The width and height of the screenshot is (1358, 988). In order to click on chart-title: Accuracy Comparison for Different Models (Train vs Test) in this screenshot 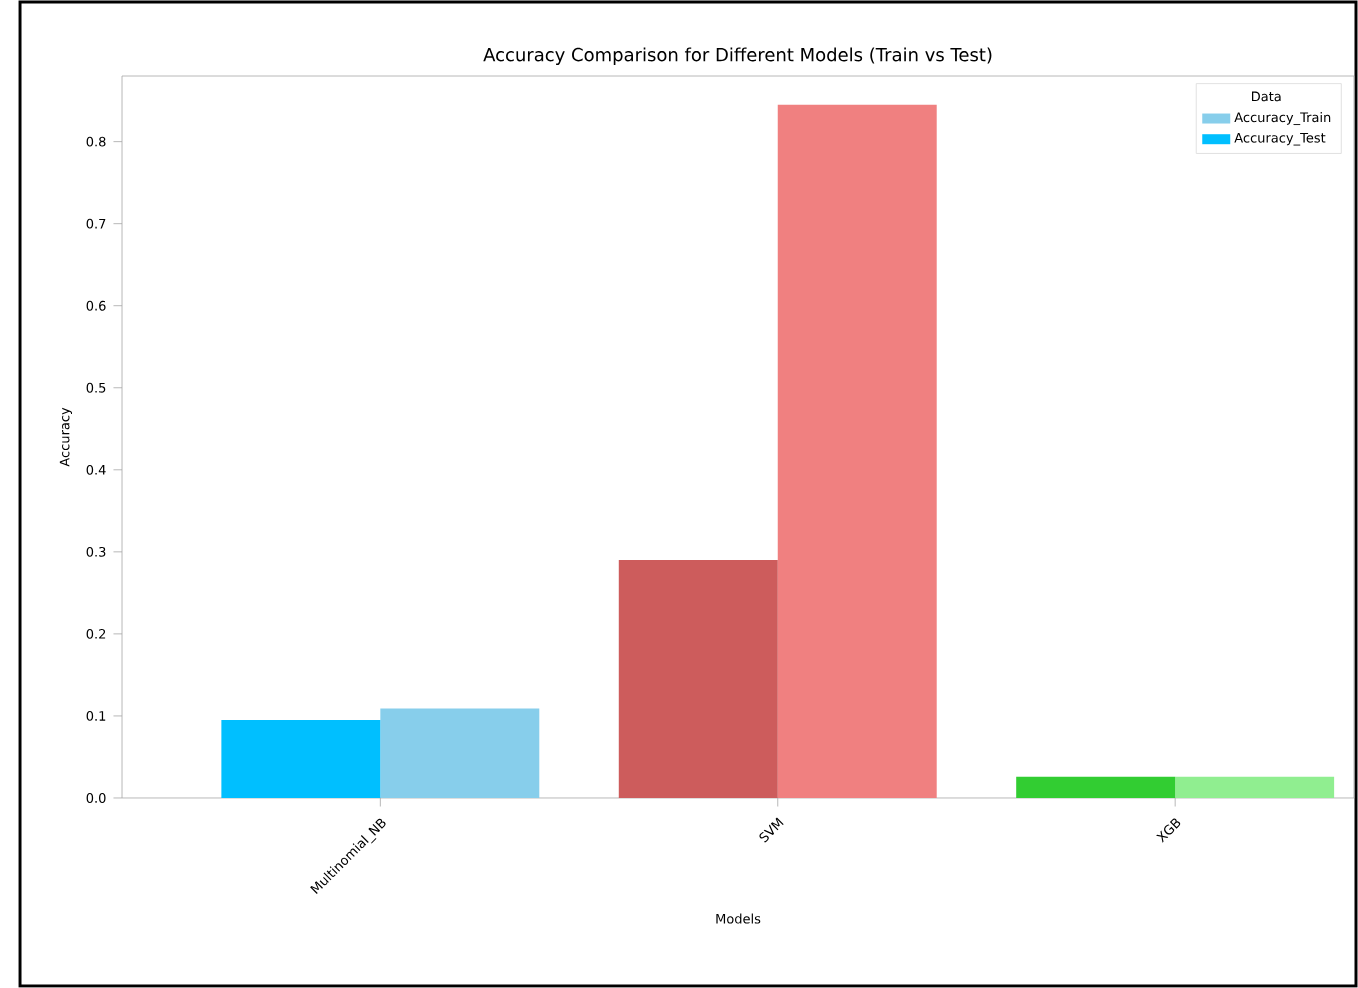, I will do `click(737, 56)`.